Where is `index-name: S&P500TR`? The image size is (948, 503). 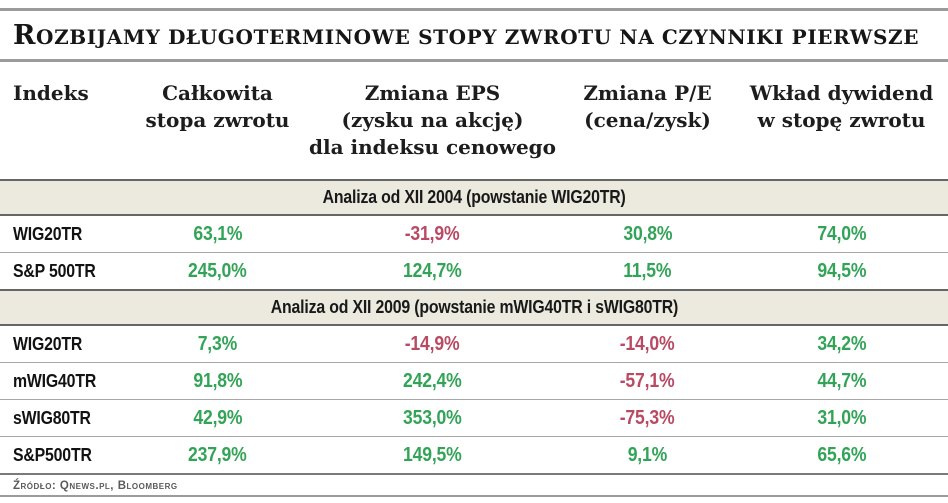
index-name: S&P500TR is located at coordinates (52, 455).